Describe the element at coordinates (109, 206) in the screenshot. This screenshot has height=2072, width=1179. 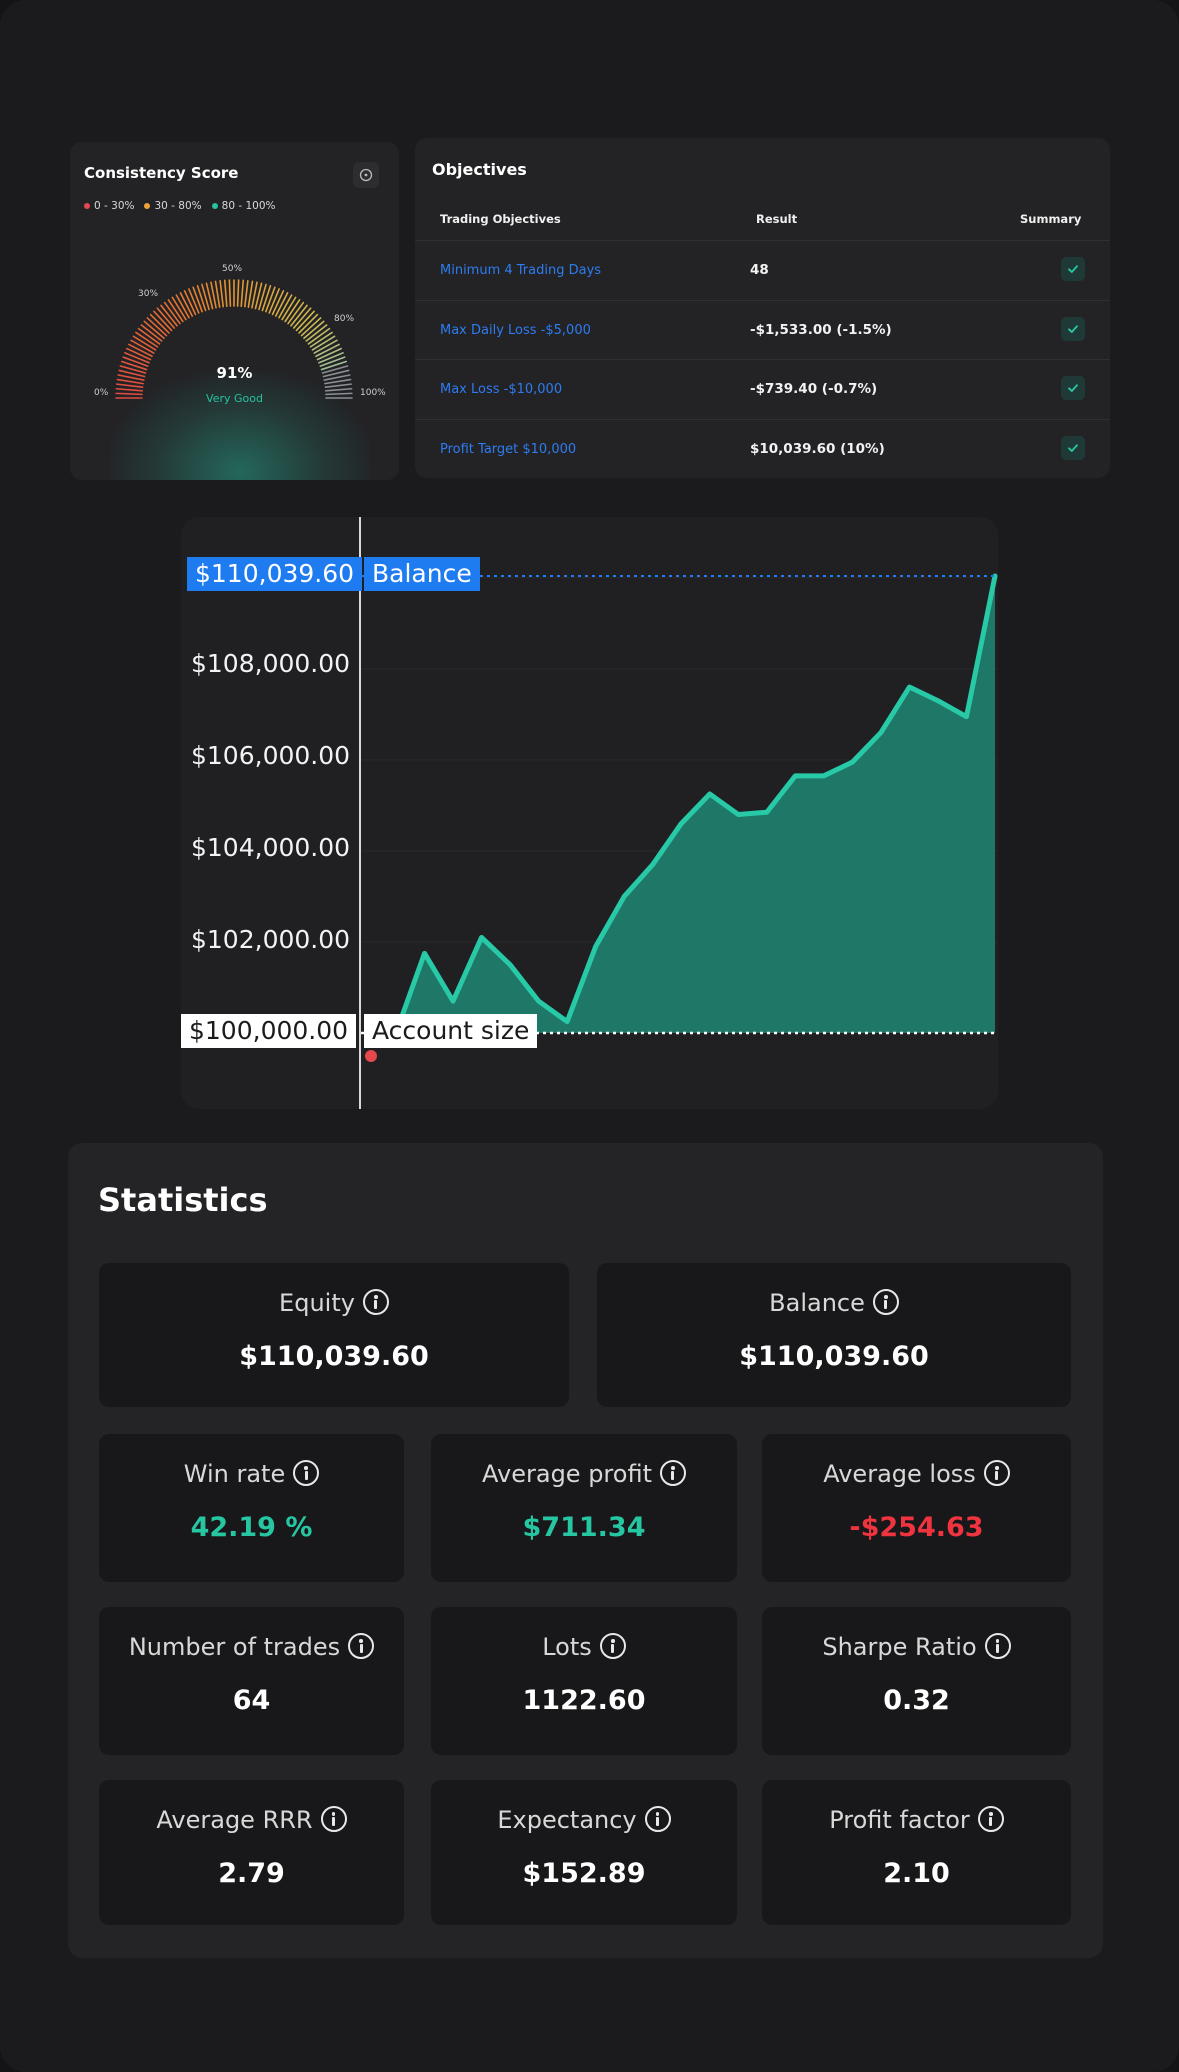
I see `legend-item-low: 0 - 30%` at that location.